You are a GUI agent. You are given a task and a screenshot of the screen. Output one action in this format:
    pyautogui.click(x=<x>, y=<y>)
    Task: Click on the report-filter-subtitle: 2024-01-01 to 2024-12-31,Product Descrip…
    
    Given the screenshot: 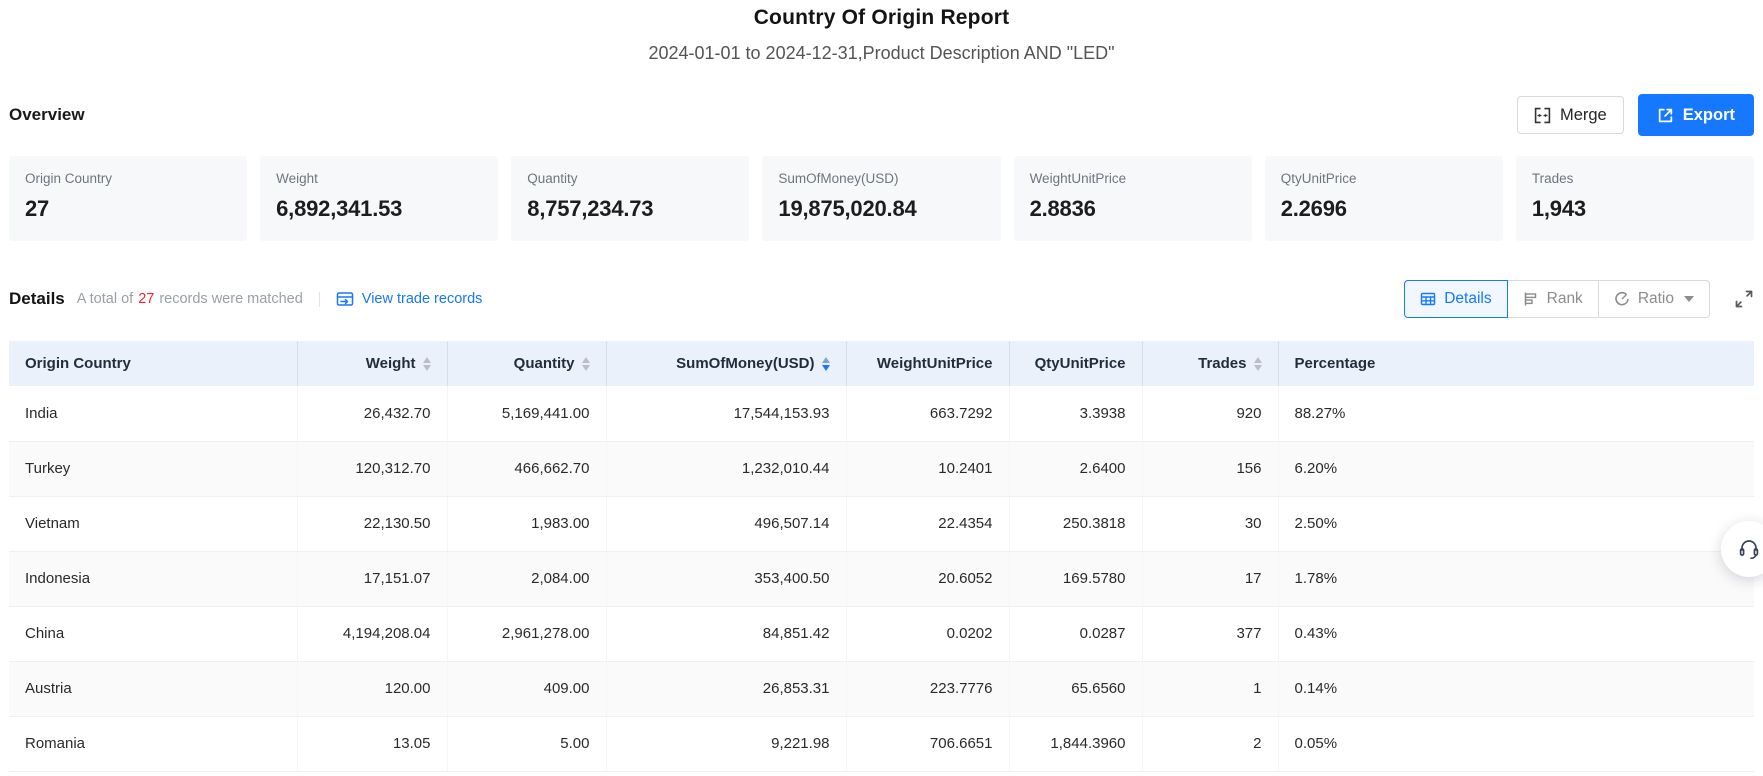 What is the action you would take?
    pyautogui.click(x=881, y=53)
    